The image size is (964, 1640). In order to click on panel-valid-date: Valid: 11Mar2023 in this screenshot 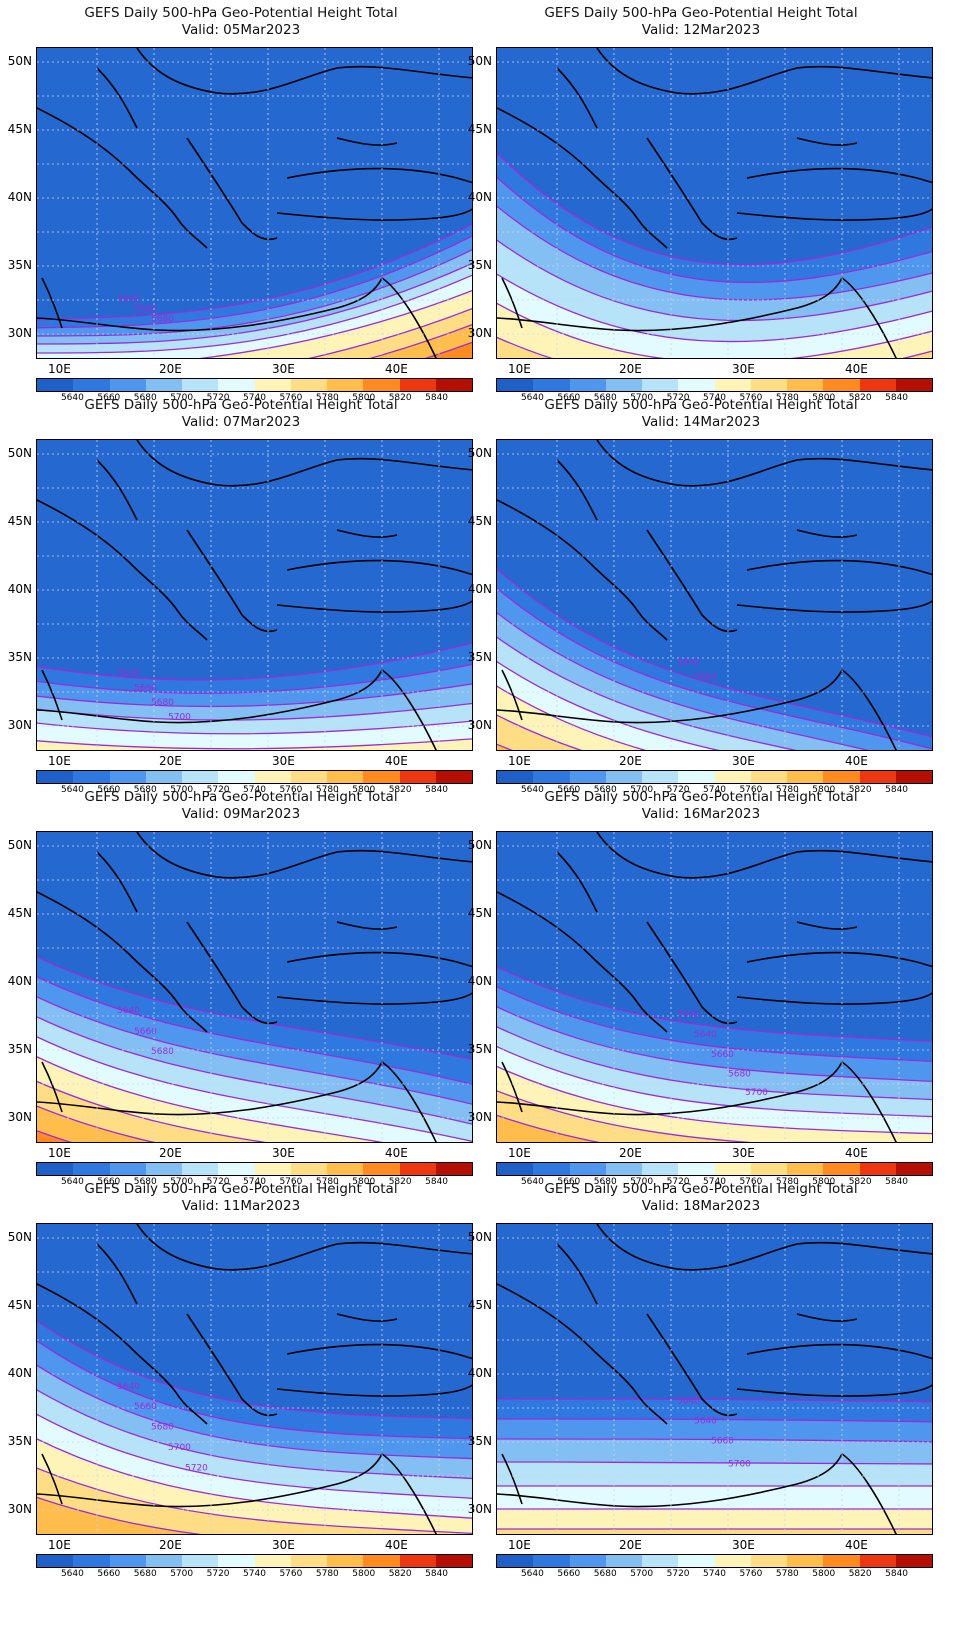, I will do `click(241, 1206)`.